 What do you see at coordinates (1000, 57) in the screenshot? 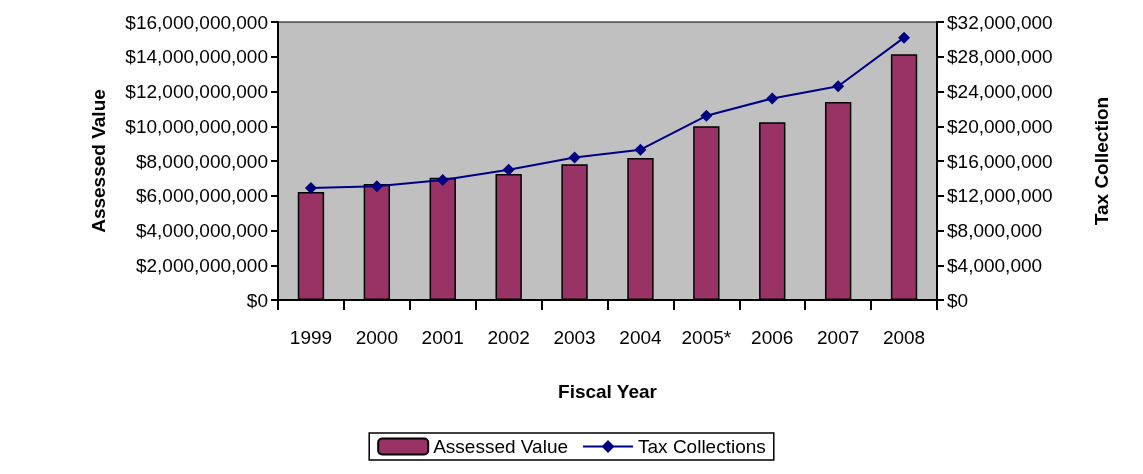
I see `y2-tick-label: $28,000,000` at bounding box center [1000, 57].